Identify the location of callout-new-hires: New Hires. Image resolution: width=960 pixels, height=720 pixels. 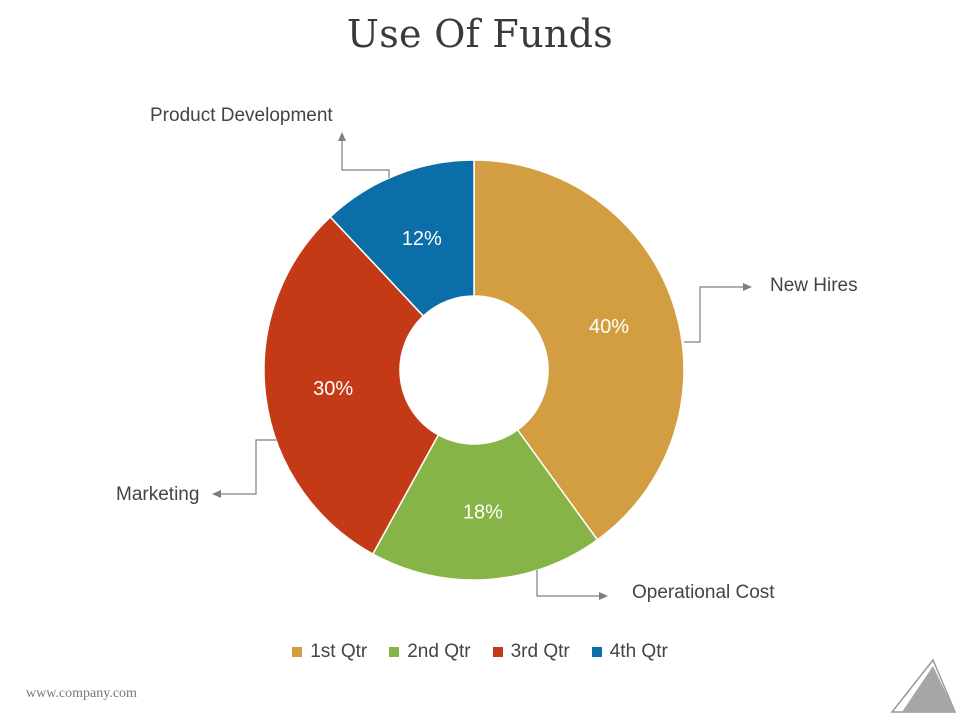
(814, 285).